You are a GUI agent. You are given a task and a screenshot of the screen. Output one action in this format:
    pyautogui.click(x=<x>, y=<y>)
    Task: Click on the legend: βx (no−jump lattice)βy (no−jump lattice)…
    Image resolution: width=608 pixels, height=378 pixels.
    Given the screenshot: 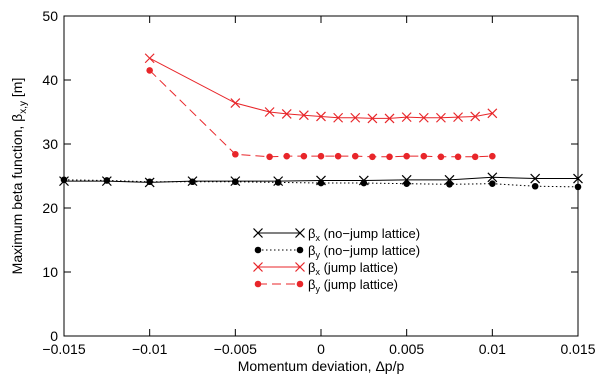 What is the action you would take?
    pyautogui.click(x=336, y=260)
    